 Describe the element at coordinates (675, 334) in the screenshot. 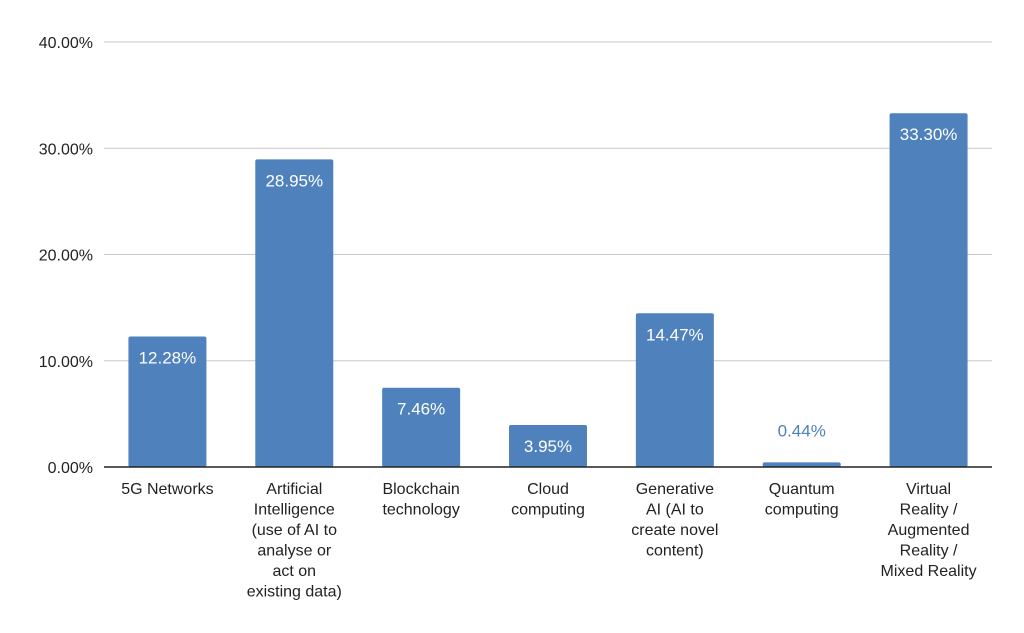

I see `data-label: 14.47%` at that location.